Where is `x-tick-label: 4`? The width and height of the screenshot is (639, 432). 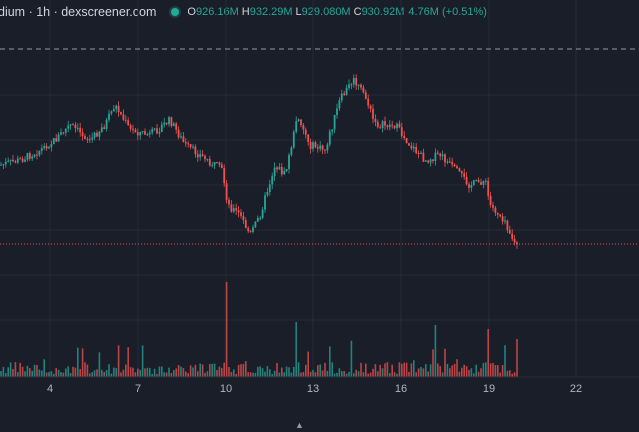
x-tick-label: 4 is located at coordinates (50, 389).